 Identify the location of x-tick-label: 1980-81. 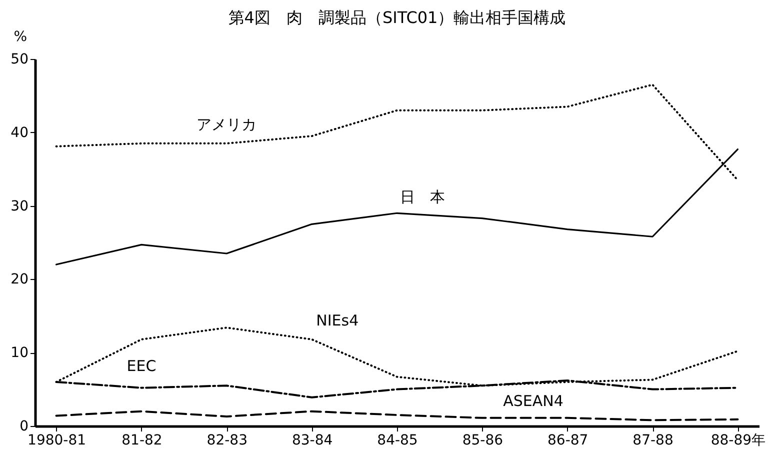
(57, 440).